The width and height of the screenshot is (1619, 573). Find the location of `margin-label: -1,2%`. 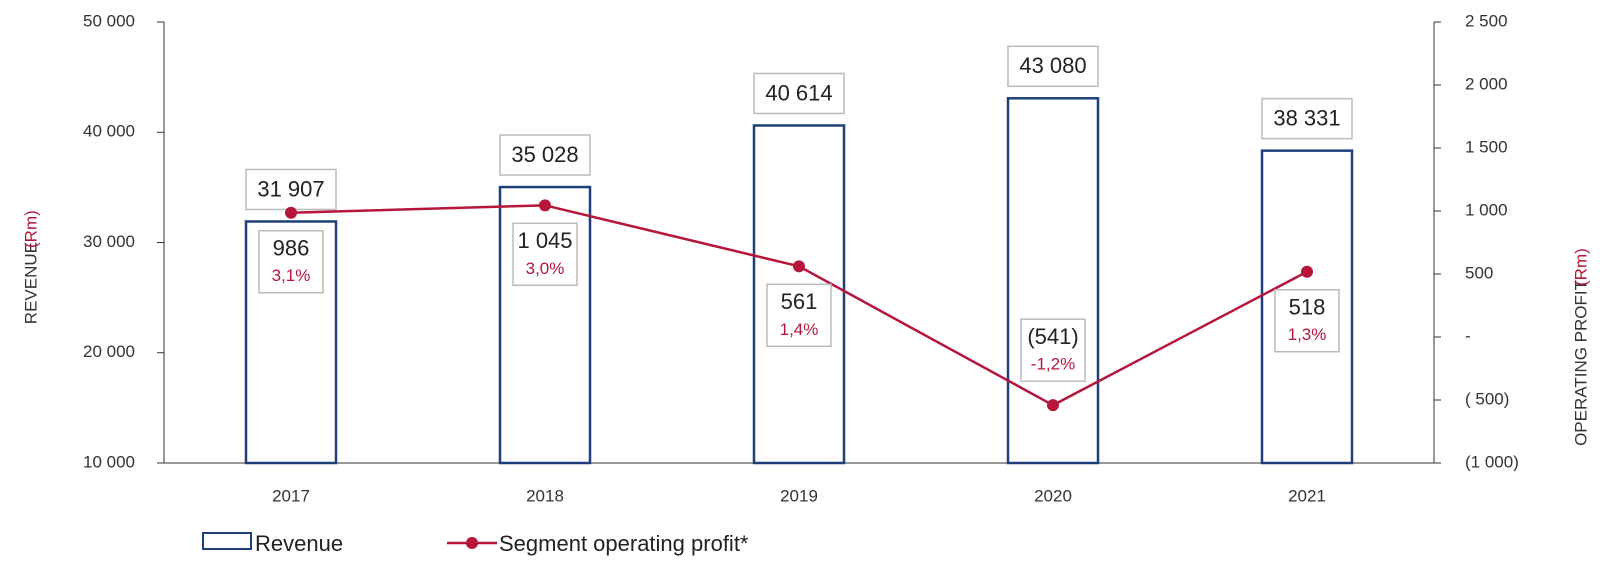

margin-label: -1,2% is located at coordinates (1053, 364).